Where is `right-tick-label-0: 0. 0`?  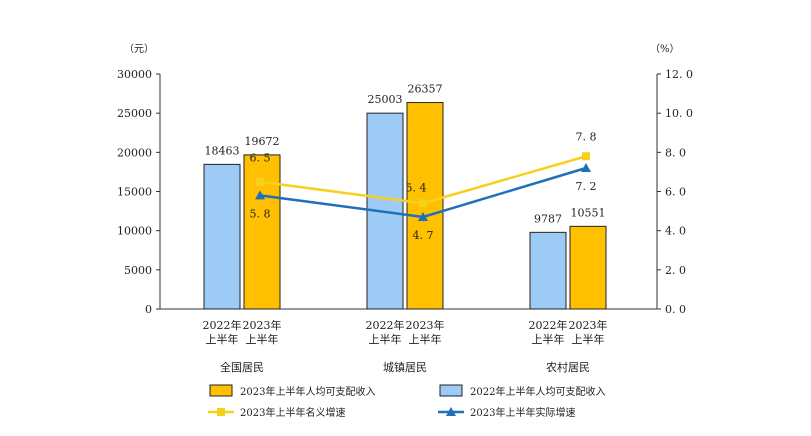
right-tick-label-0: 0. 0 is located at coordinates (675, 309).